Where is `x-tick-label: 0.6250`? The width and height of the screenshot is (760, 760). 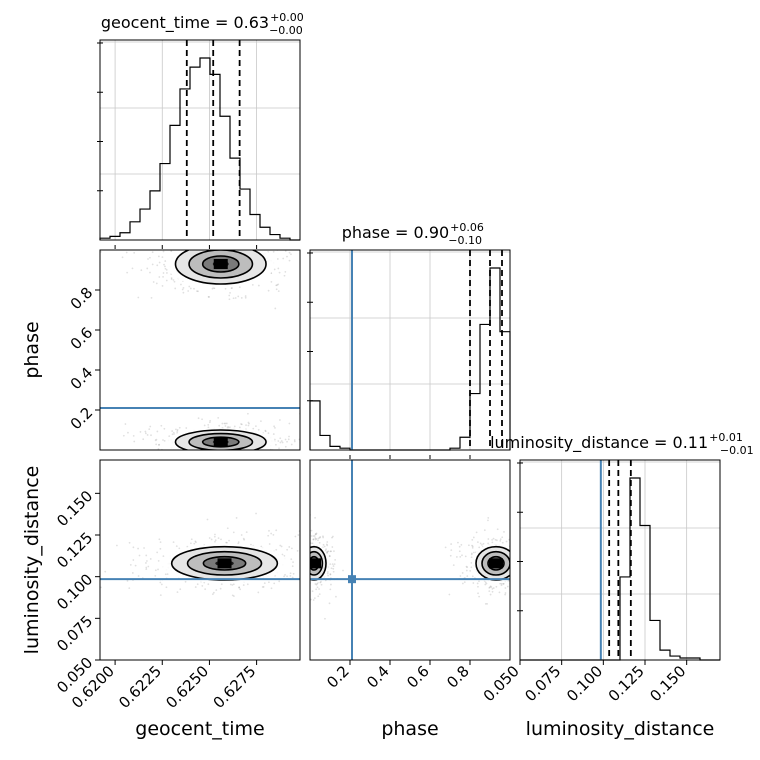 x-tick-label: 0.6250 is located at coordinates (187, 687).